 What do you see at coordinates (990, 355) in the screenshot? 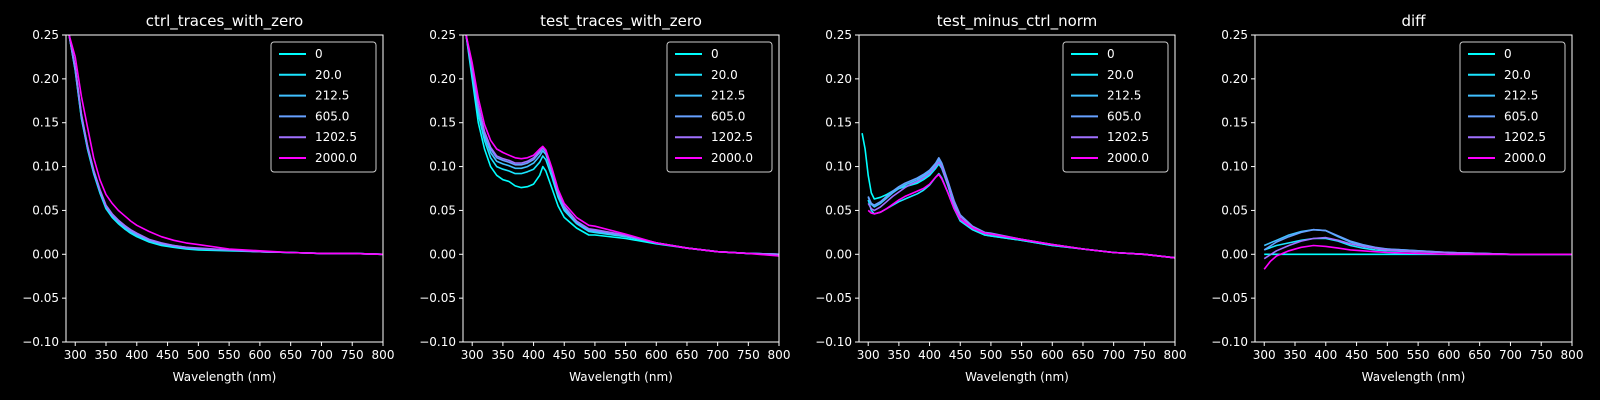
I see `x-tick-label: 500` at bounding box center [990, 355].